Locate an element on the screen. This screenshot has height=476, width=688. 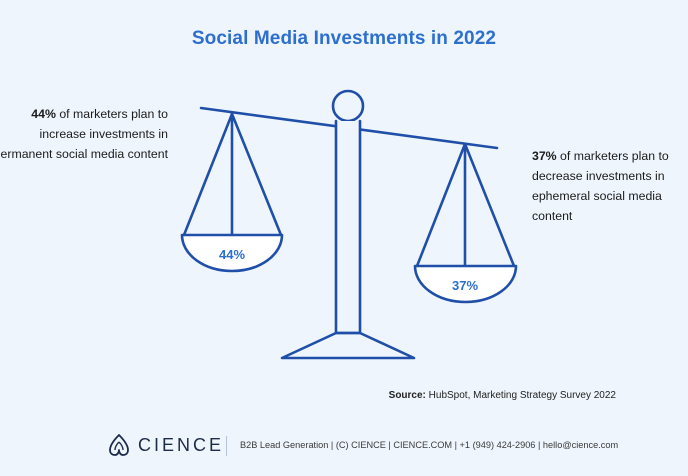
source-label: Source: is located at coordinates (407, 395).